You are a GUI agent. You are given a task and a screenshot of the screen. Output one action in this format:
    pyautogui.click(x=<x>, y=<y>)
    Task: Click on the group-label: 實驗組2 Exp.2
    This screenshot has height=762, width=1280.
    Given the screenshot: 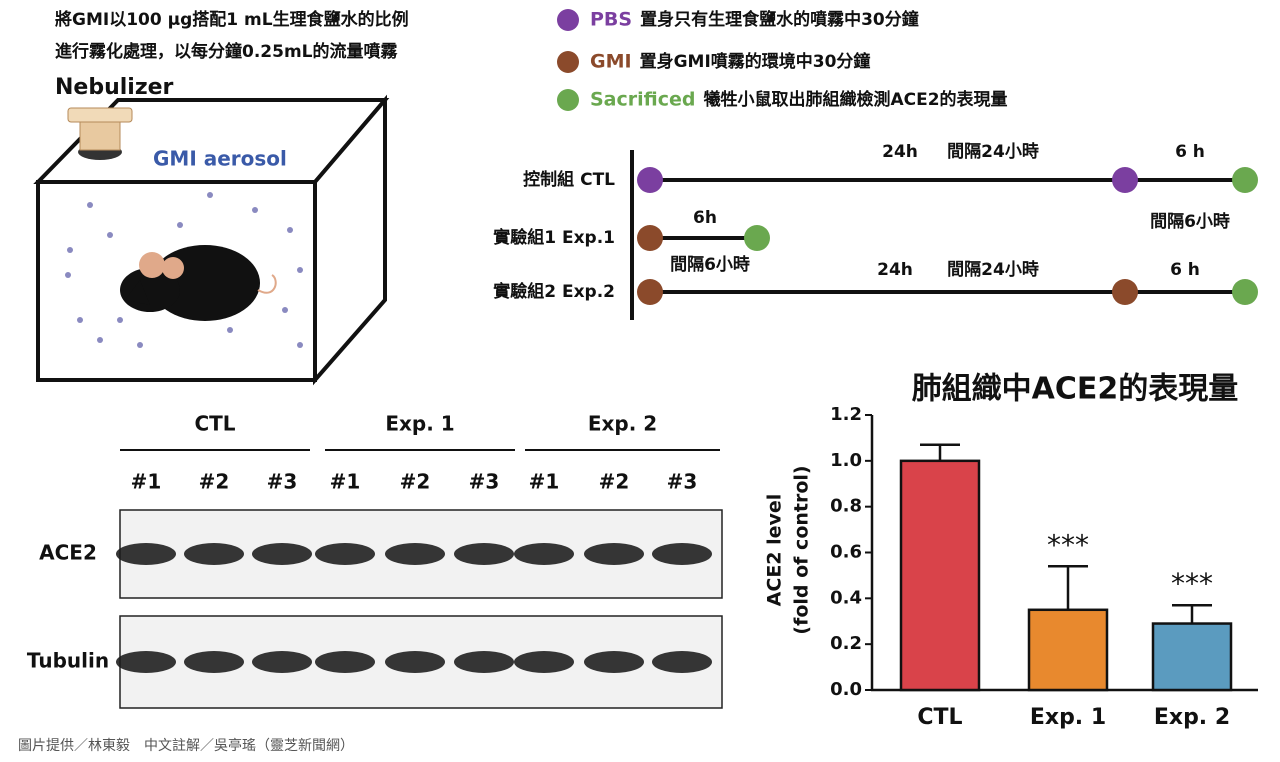 What is the action you would take?
    pyautogui.click(x=554, y=291)
    